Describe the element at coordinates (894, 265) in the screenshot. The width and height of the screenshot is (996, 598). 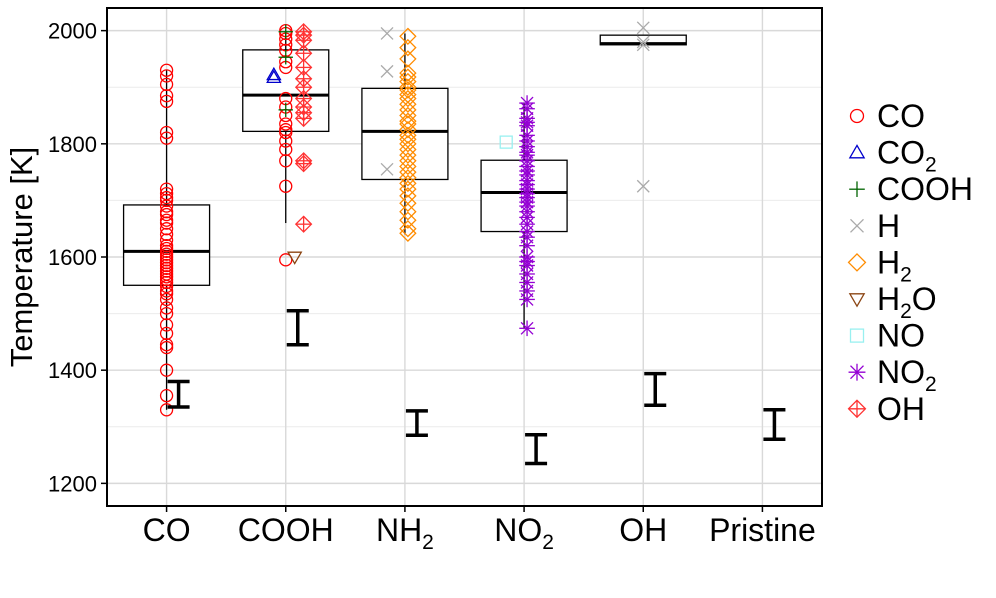
I see `legend-label: H2` at that location.